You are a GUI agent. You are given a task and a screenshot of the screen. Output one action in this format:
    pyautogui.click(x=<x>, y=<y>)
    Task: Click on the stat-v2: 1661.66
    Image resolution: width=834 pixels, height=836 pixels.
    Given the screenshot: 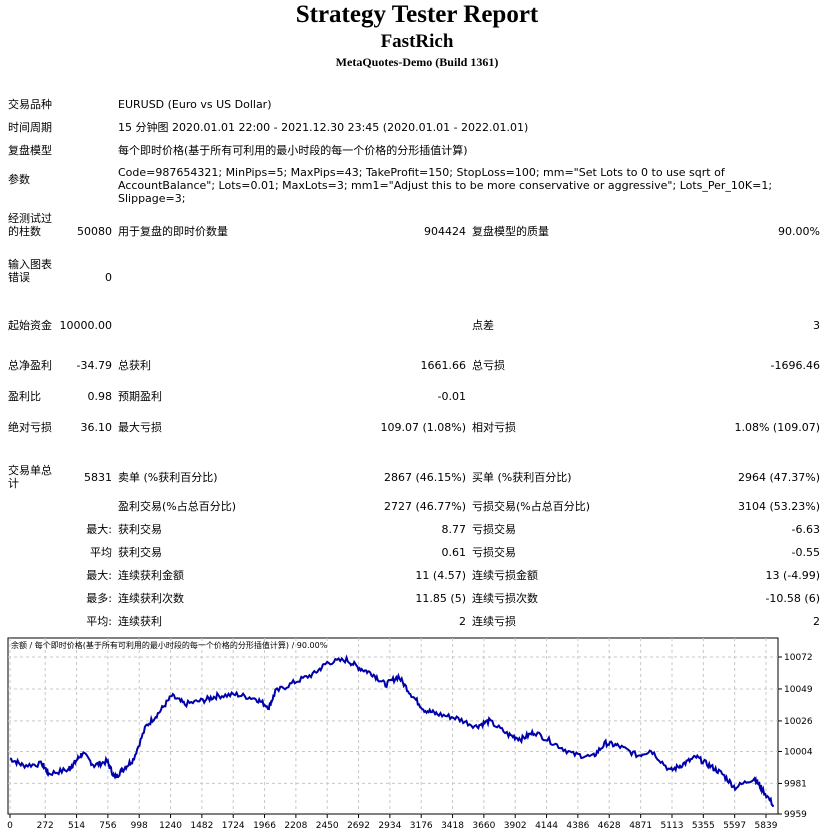 What is the action you would take?
    pyautogui.click(x=443, y=365)
    